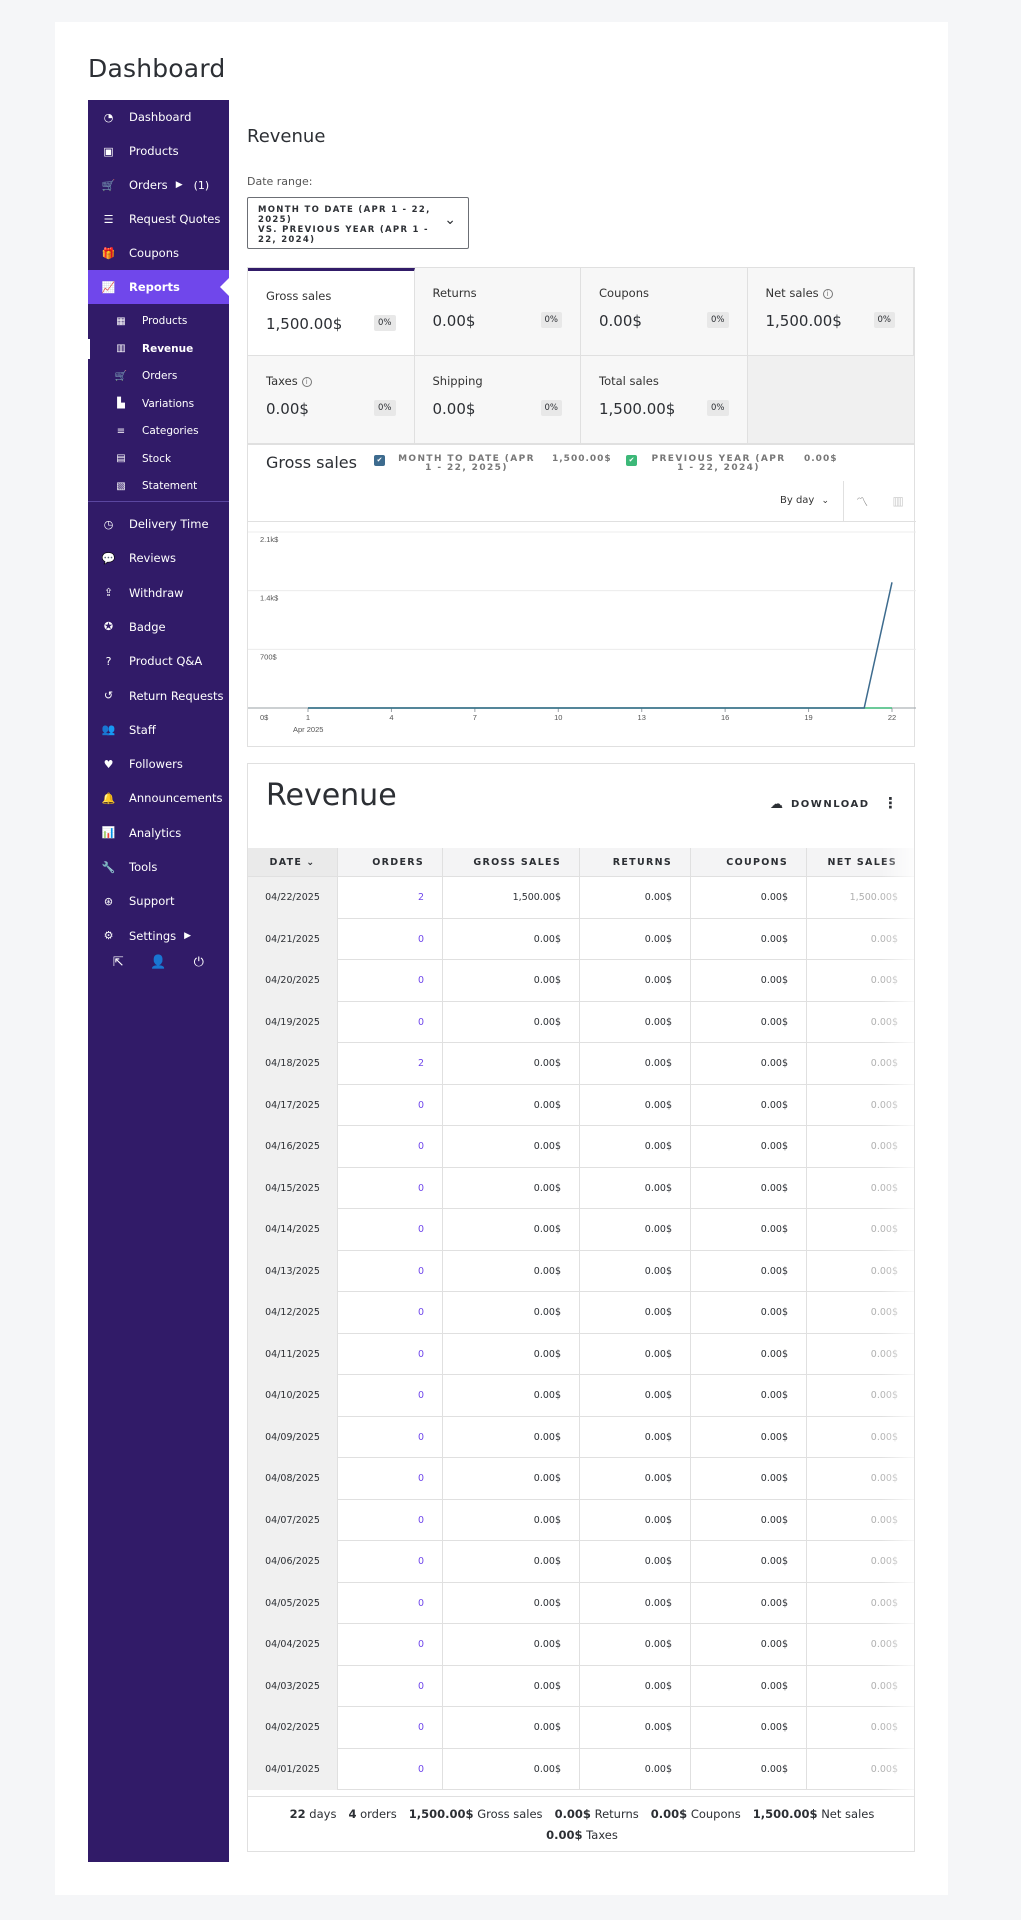 The height and width of the screenshot is (1920, 1021). What do you see at coordinates (582, 1835) in the screenshot?
I see `summary-stat: 0.00$ Taxes` at bounding box center [582, 1835].